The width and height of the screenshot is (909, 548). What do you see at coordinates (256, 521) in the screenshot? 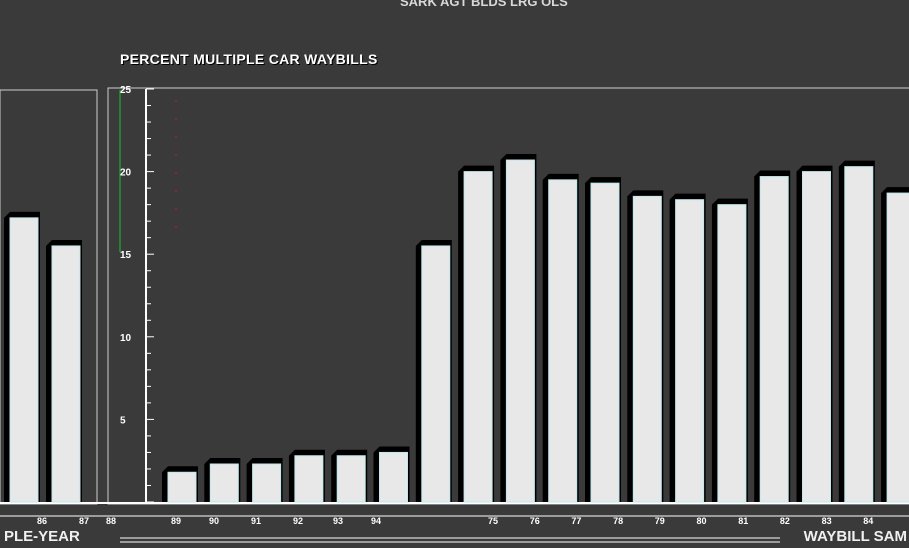
I see `x-tick-label: 91` at bounding box center [256, 521].